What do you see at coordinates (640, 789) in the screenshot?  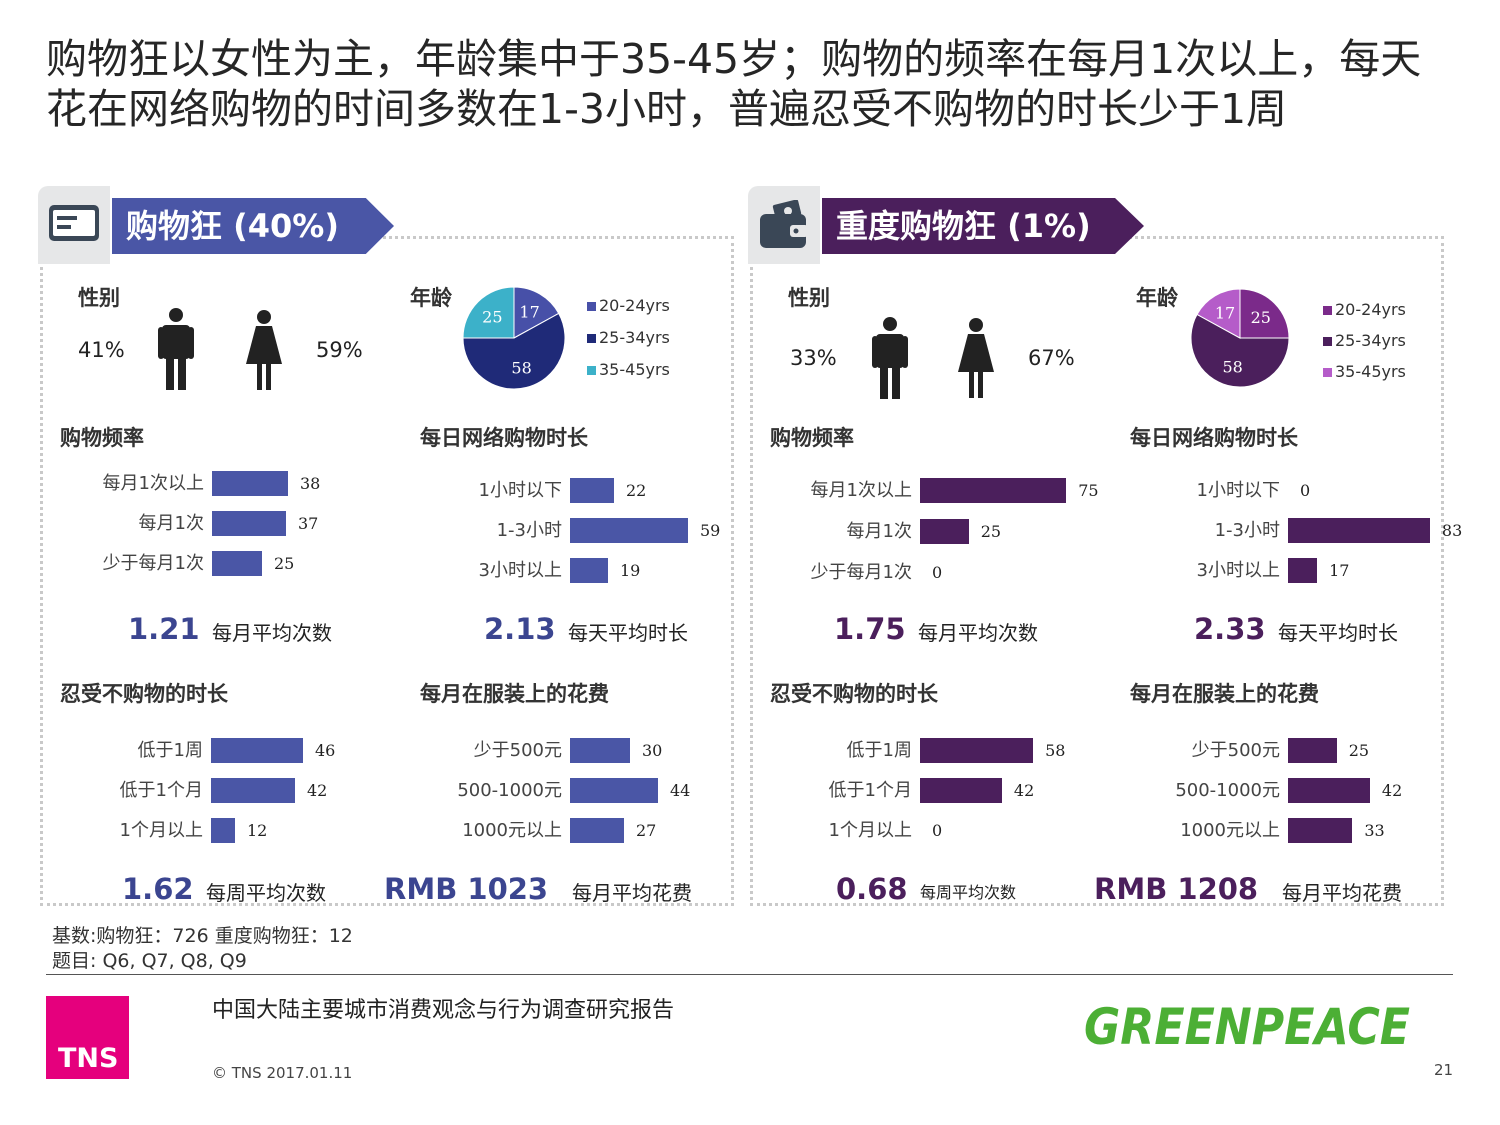 I see `bar-row: 500-1000元 44` at bounding box center [640, 789].